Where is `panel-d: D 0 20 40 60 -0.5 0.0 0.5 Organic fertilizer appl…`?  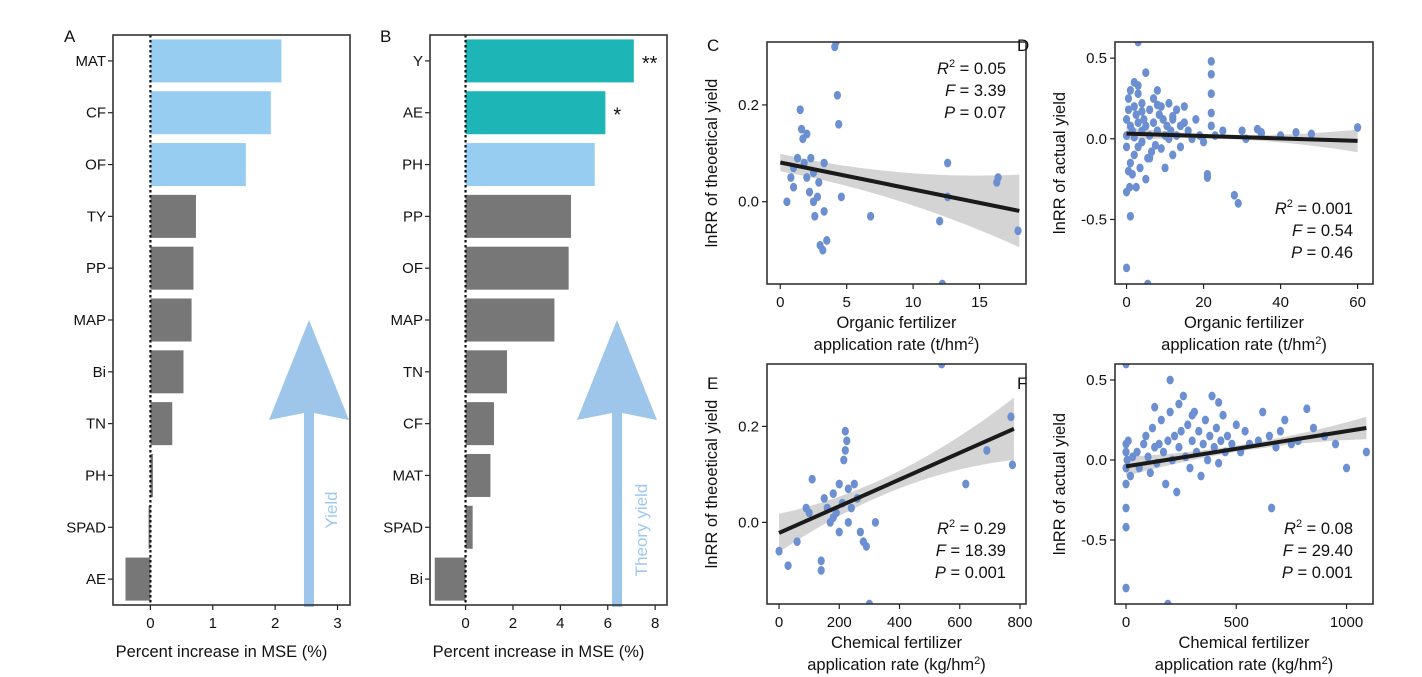 panel-d: D 0 20 40 60 -0.5 0.0 0.5 Organic fertilizer appl… is located at coordinates (1195, 195).